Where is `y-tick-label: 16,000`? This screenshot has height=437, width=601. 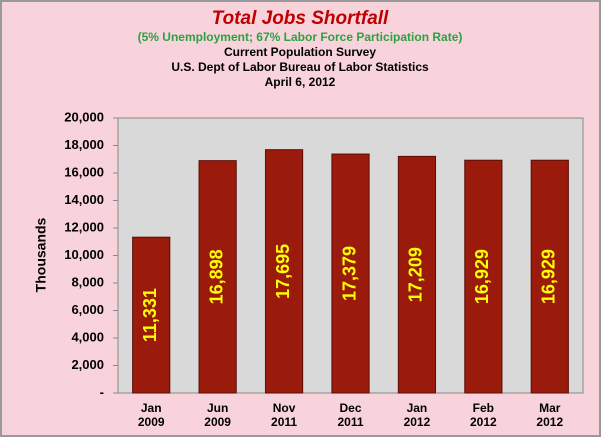 y-tick-label: 16,000 is located at coordinates (84, 171).